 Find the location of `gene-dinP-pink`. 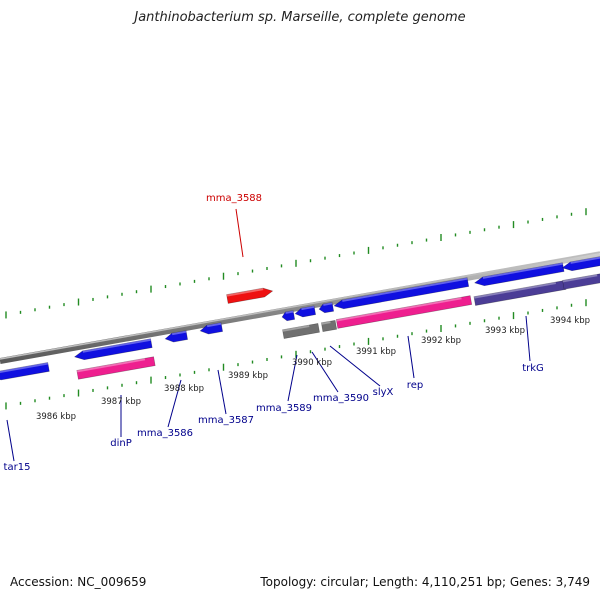

gene-dinP-pink is located at coordinates (116, 368).